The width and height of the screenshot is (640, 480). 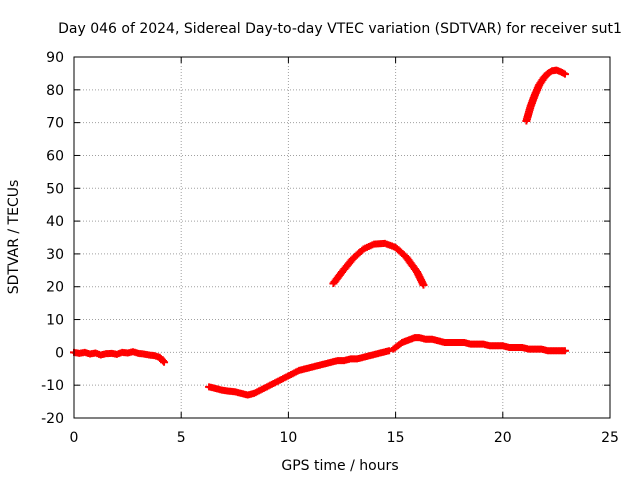 What do you see at coordinates (52, 386) in the screenshot?
I see `y-tick-label: -10` at bounding box center [52, 386].